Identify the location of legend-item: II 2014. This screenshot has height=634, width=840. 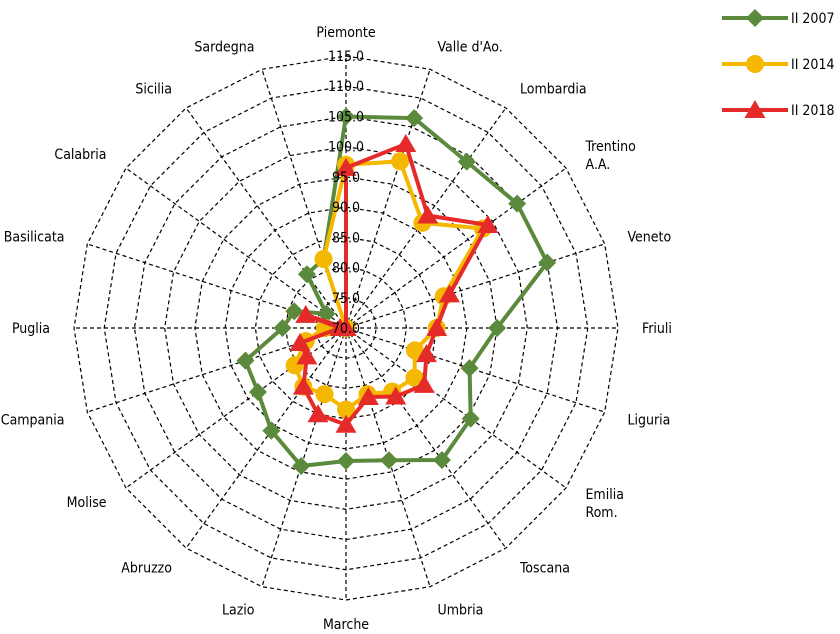
(778, 64).